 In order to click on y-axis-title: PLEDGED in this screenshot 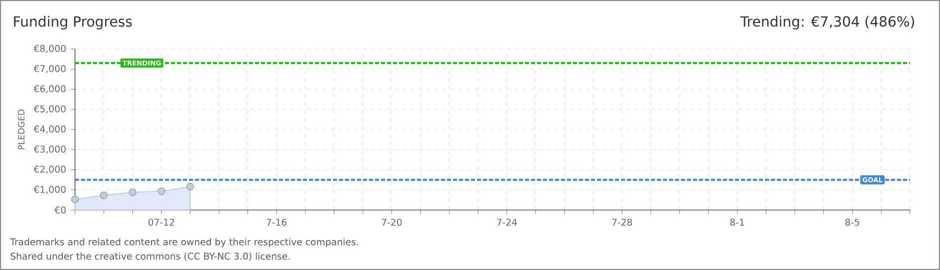, I will do `click(21, 129)`.